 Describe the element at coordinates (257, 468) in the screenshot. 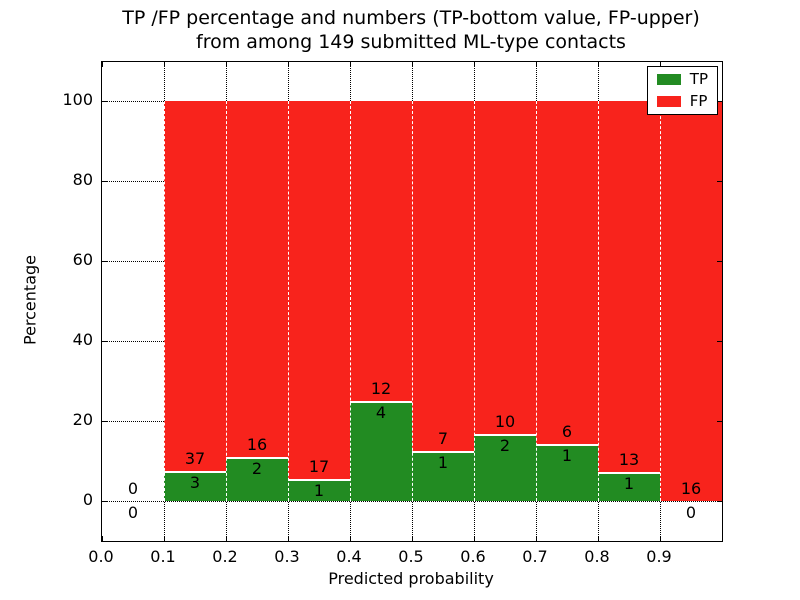

I see `bar-label-tp: 2` at that location.